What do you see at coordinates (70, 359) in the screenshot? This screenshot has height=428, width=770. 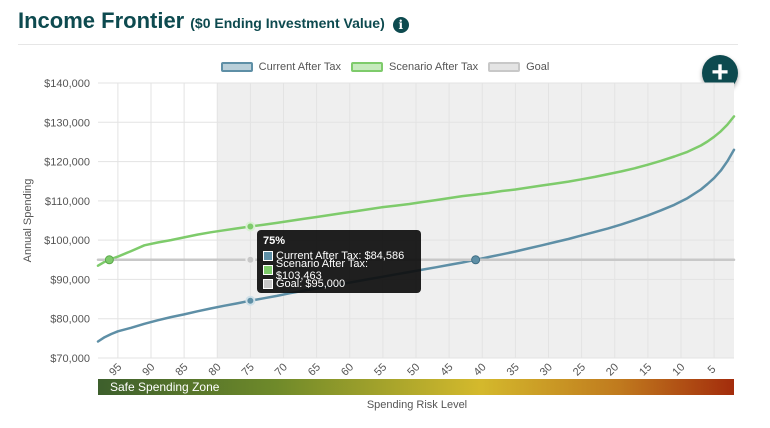 I see `y-tick-label: $70,000` at bounding box center [70, 359].